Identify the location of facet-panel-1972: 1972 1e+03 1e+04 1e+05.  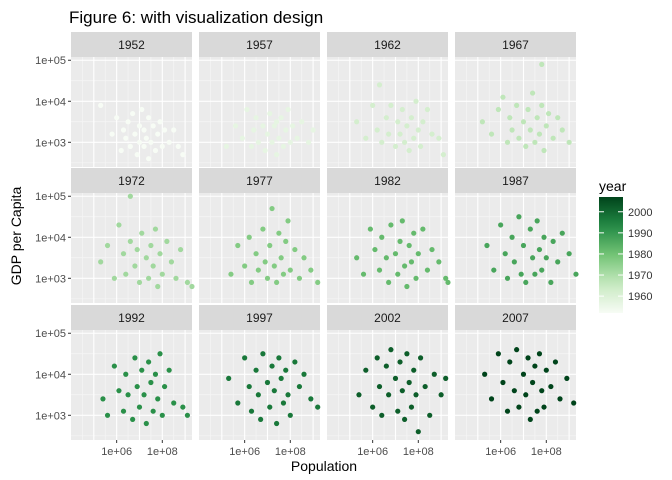
(115, 235).